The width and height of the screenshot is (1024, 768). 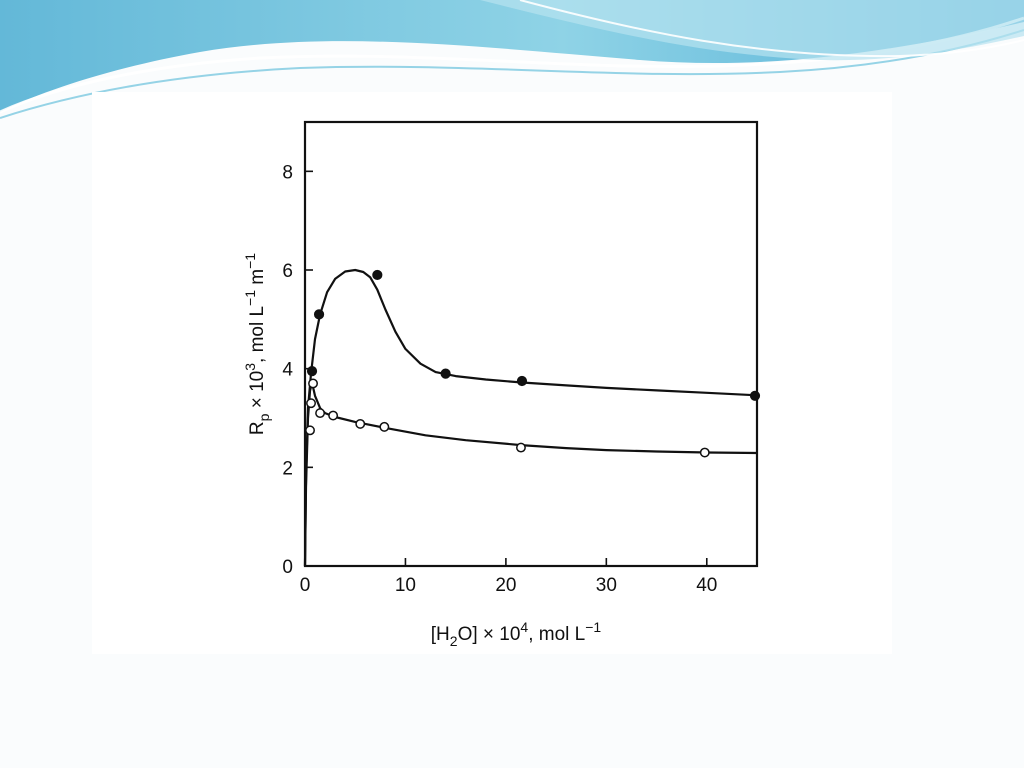 What do you see at coordinates (440, 634) in the screenshot?
I see `x-label-pre: [H` at bounding box center [440, 634].